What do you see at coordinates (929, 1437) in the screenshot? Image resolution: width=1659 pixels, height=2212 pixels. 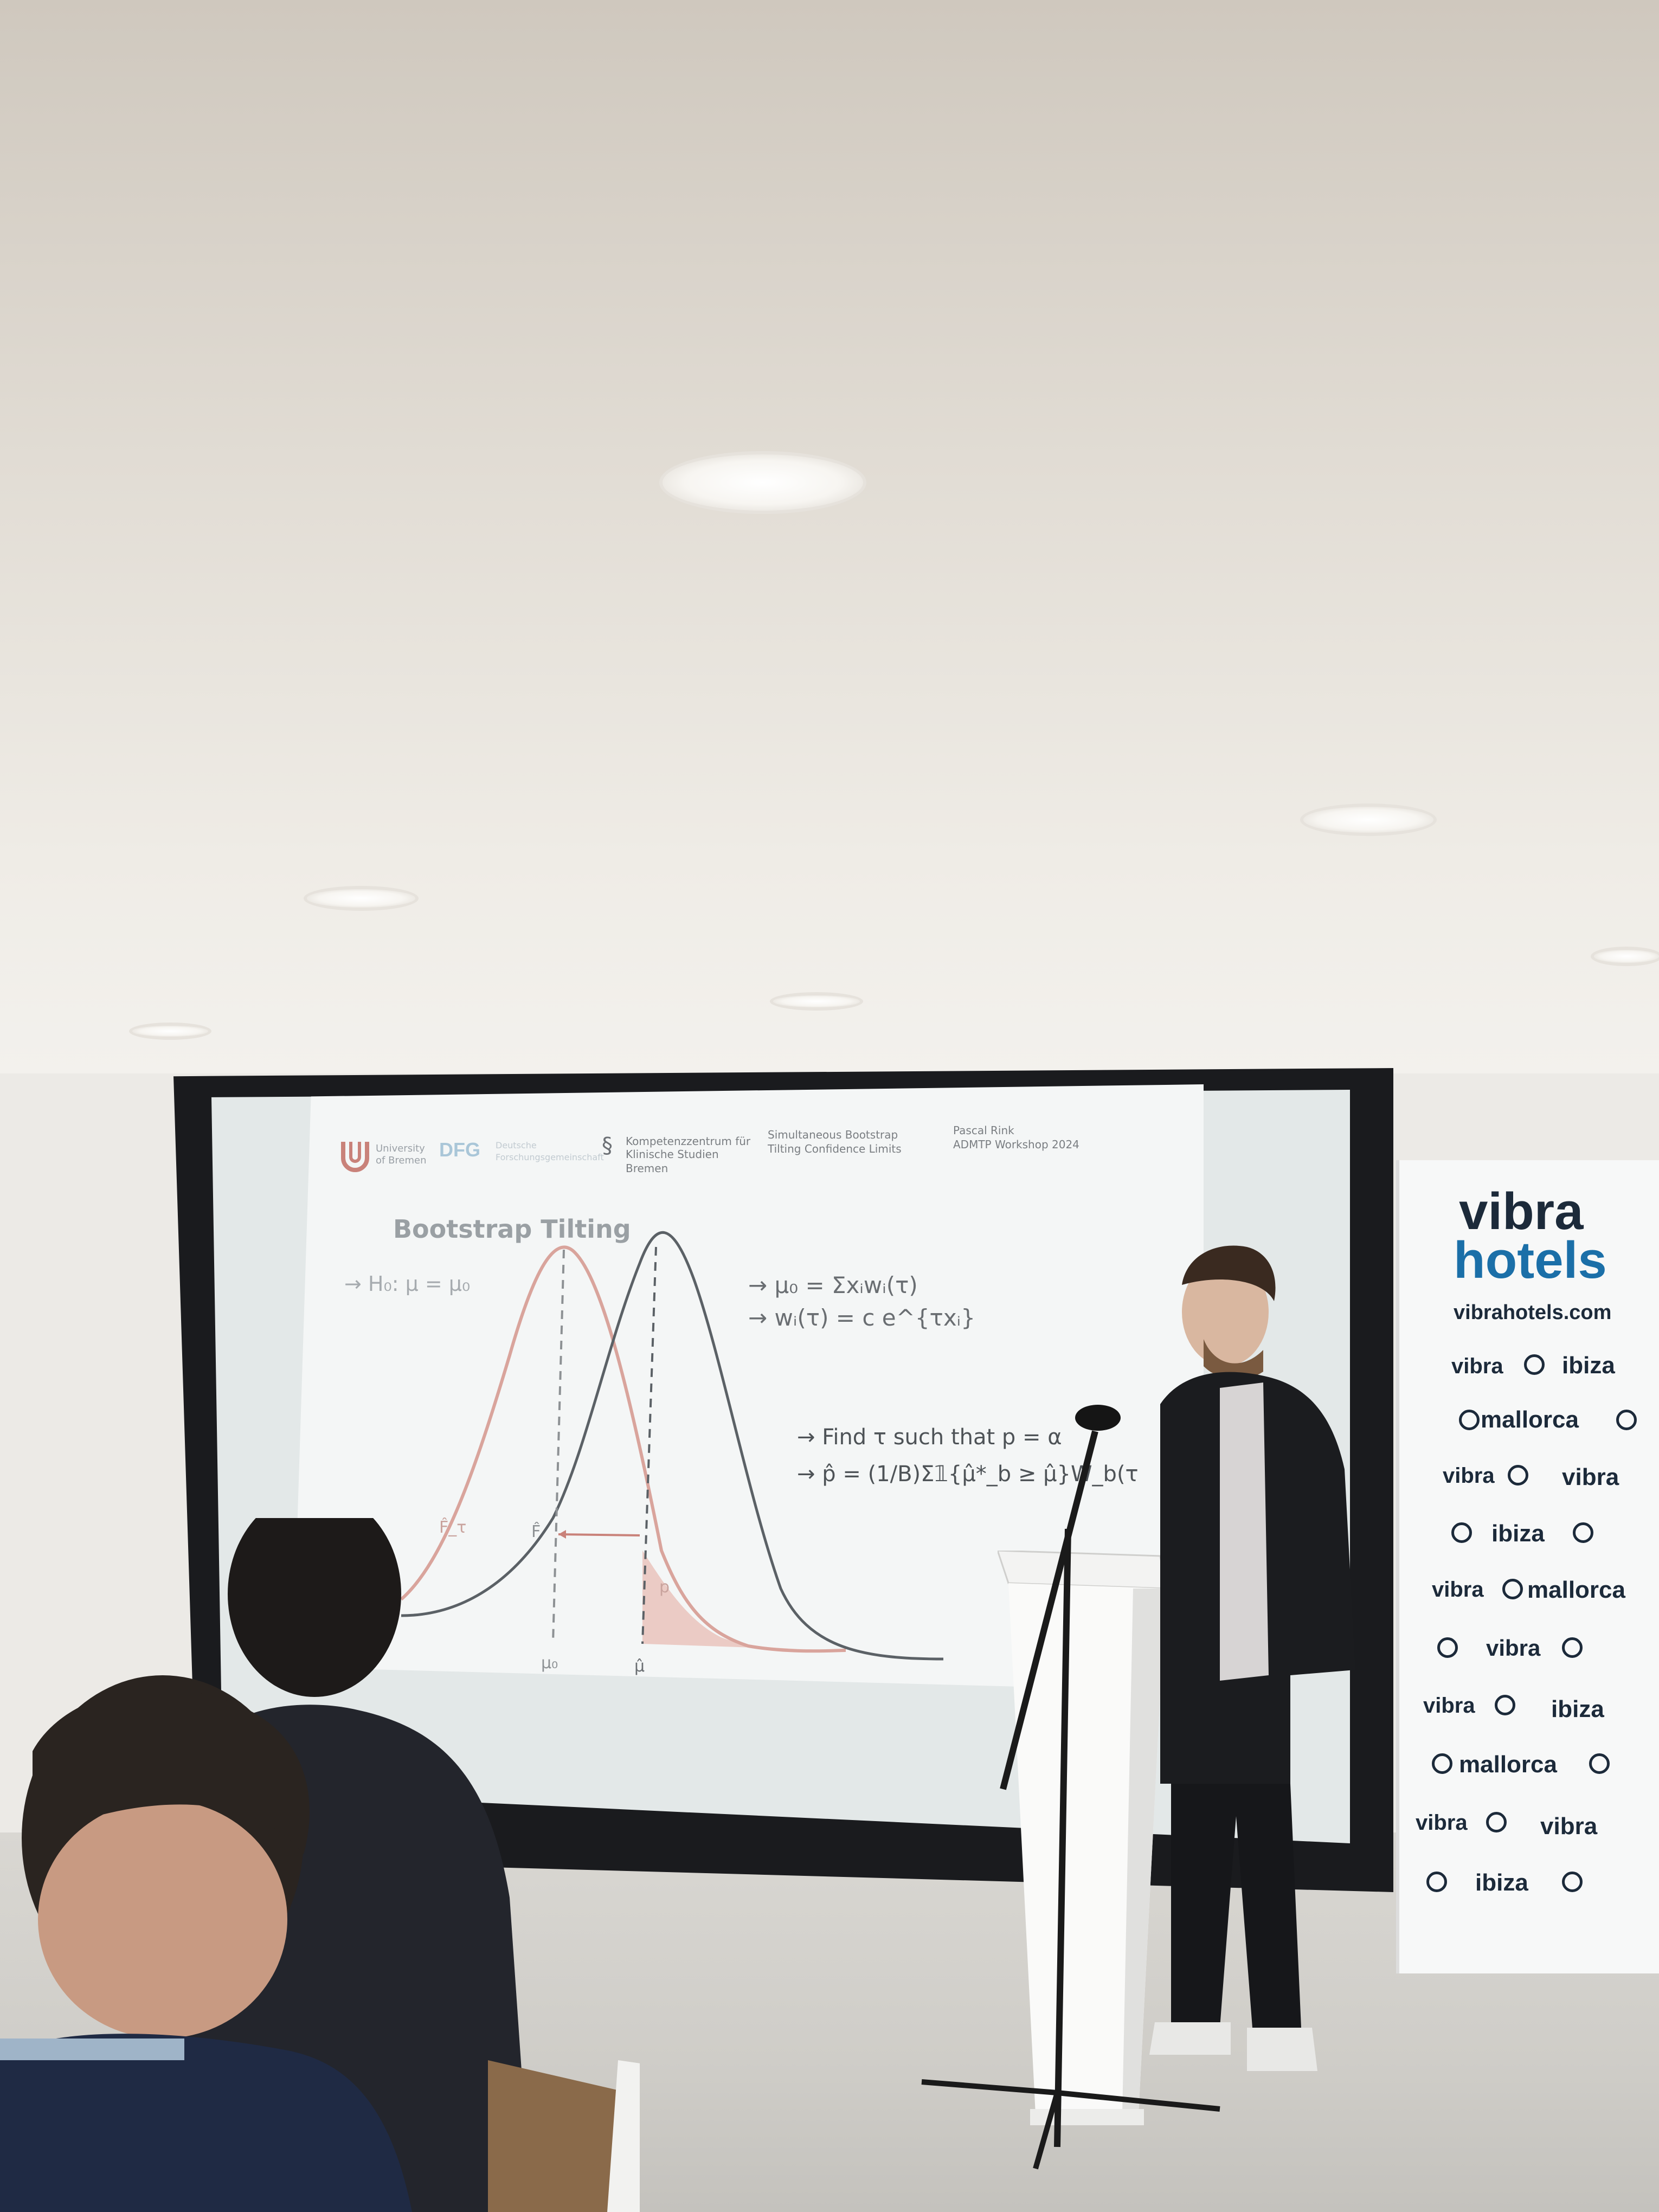 I see `equation-find-tau: → Find τ such that p = α` at bounding box center [929, 1437].